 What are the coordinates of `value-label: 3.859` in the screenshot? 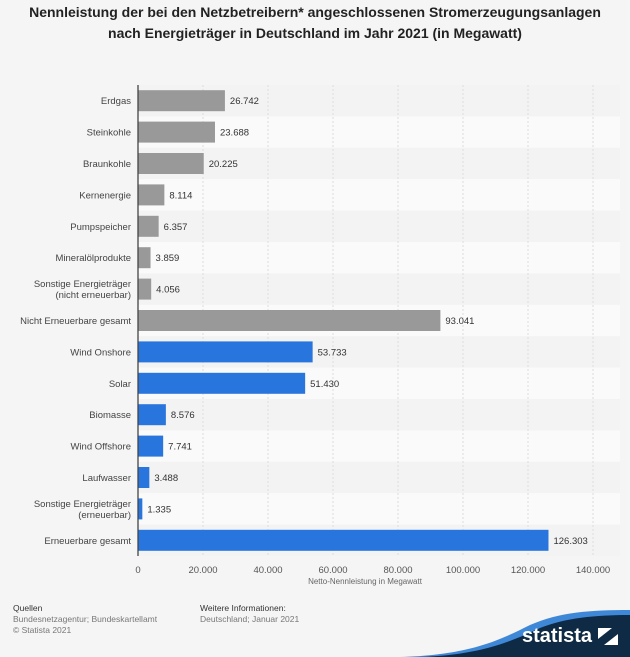 It's located at (168, 258).